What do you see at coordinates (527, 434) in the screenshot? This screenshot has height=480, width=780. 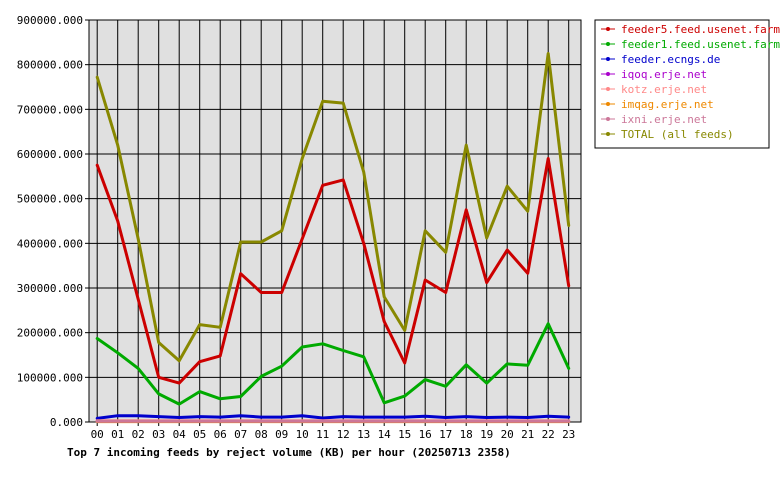 I see `x-tick-label: 21` at bounding box center [527, 434].